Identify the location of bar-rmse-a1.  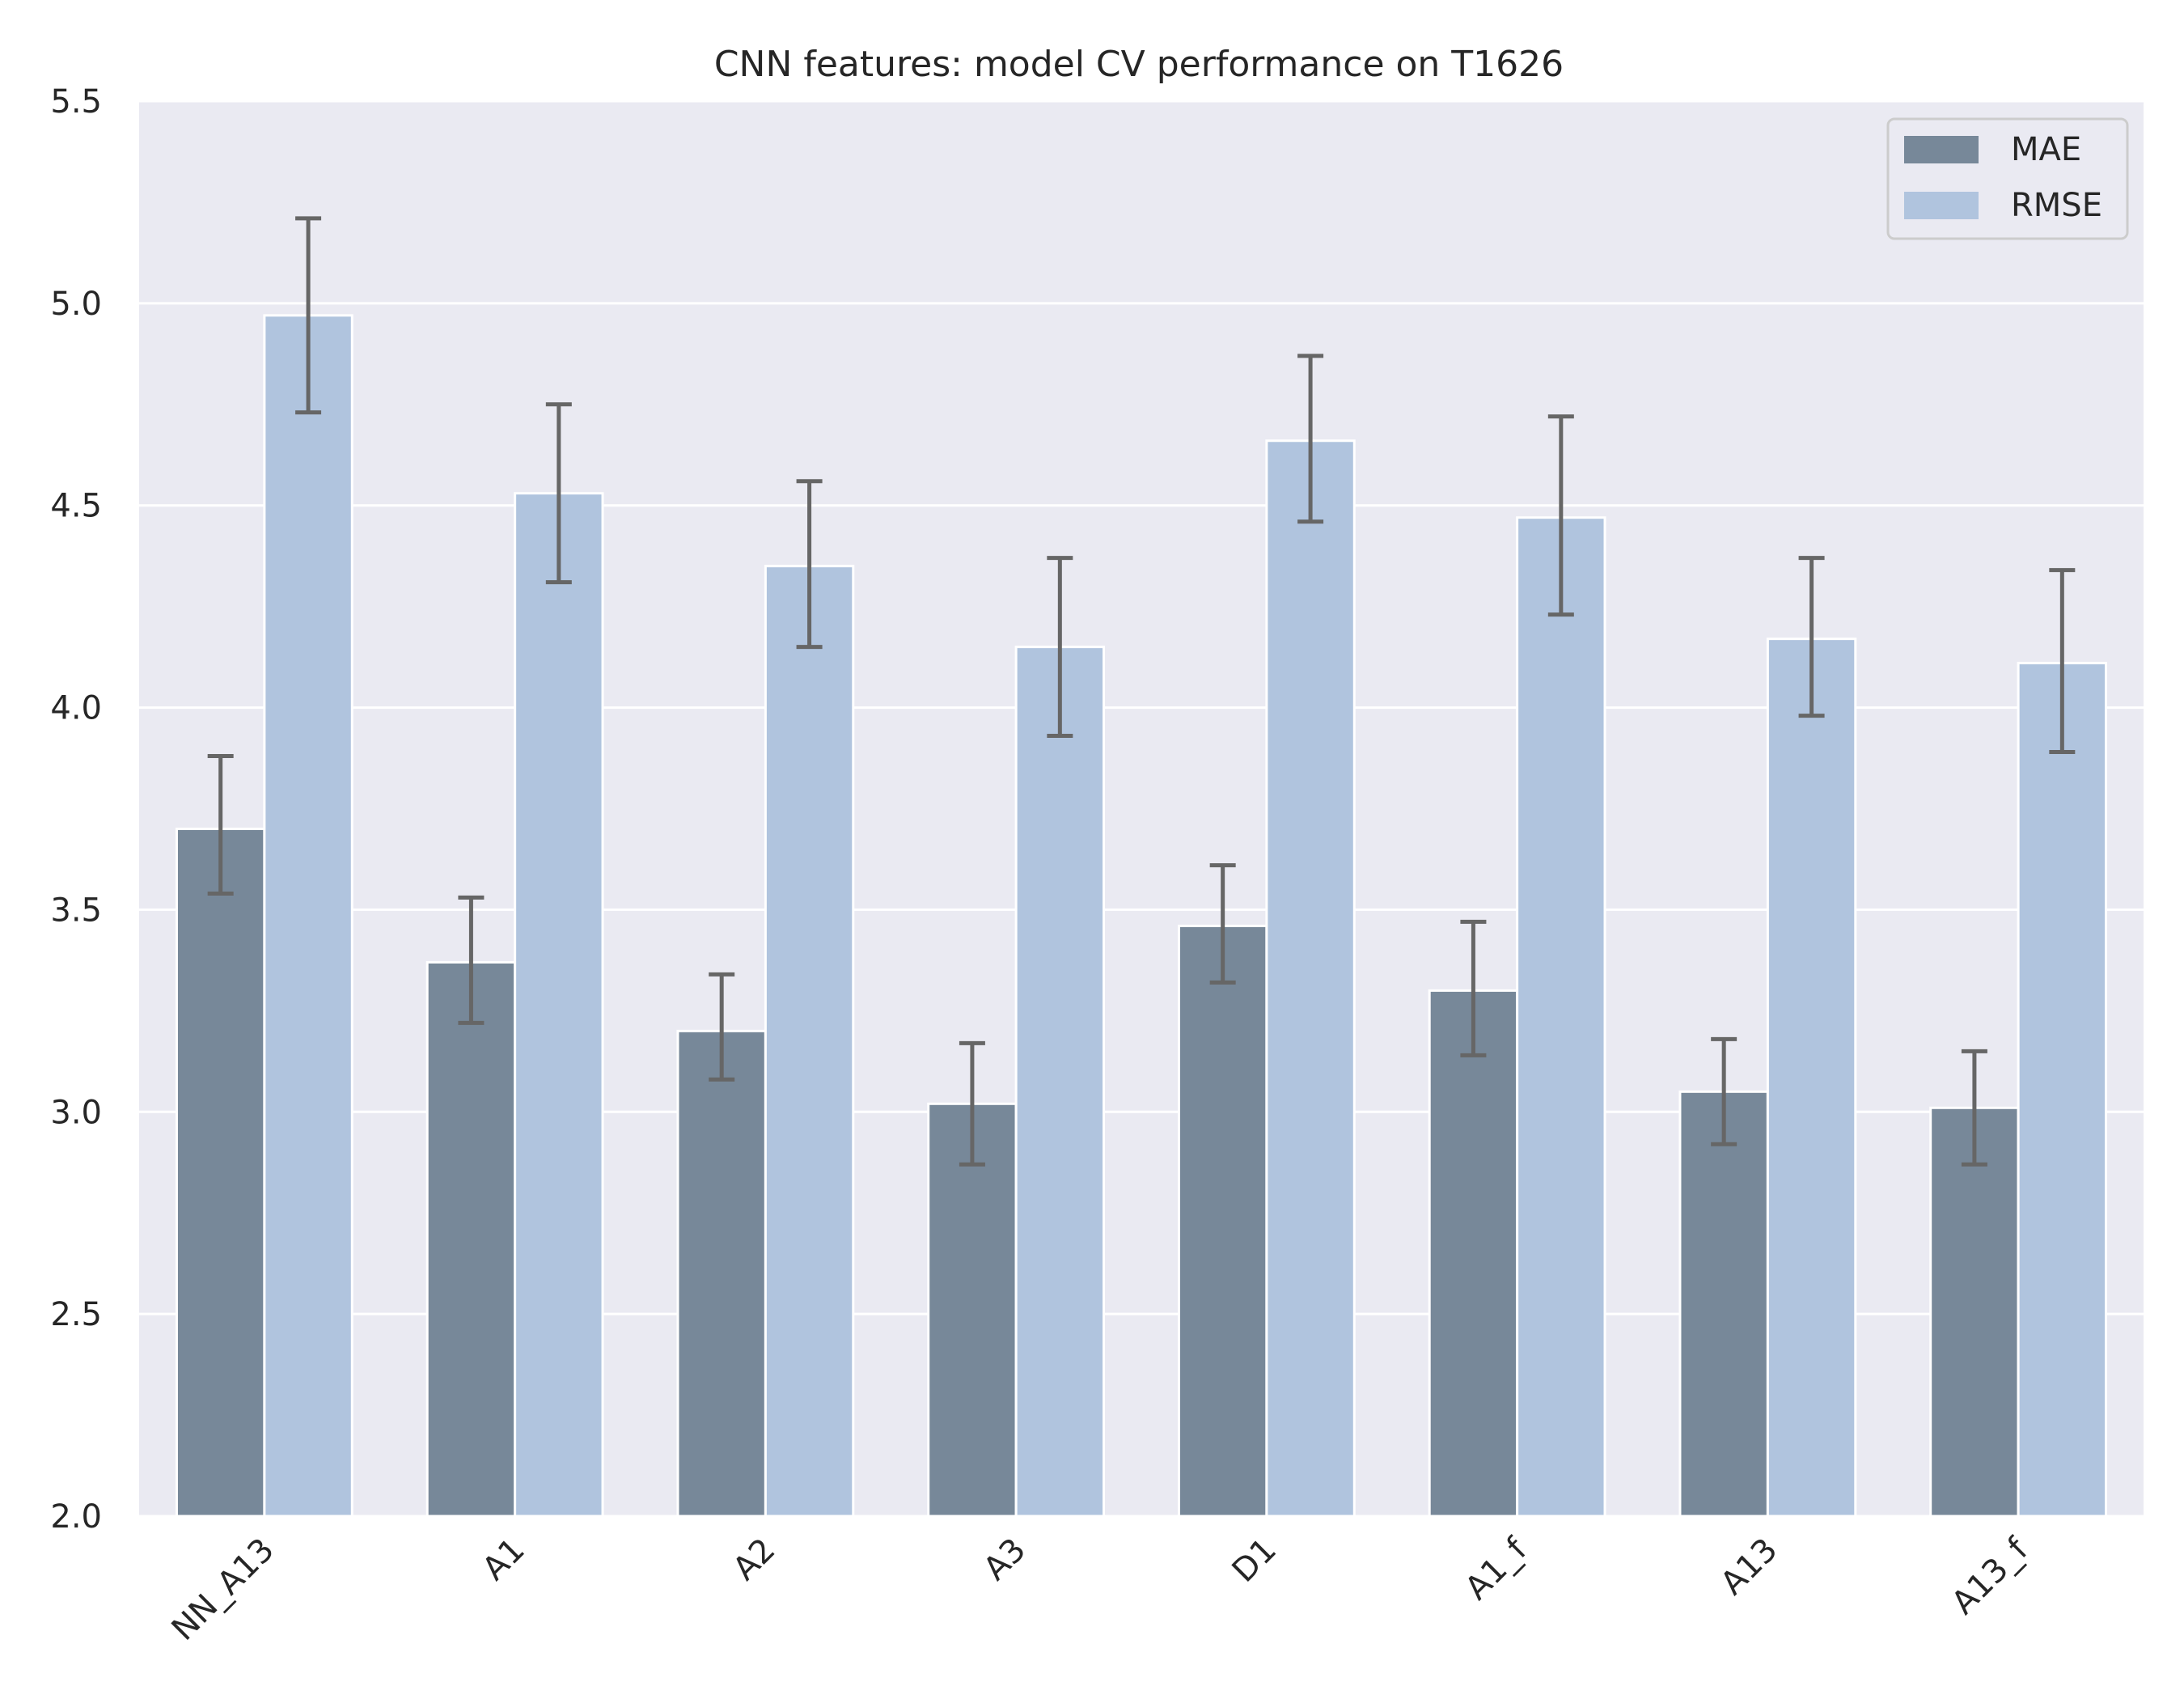
(559, 1005).